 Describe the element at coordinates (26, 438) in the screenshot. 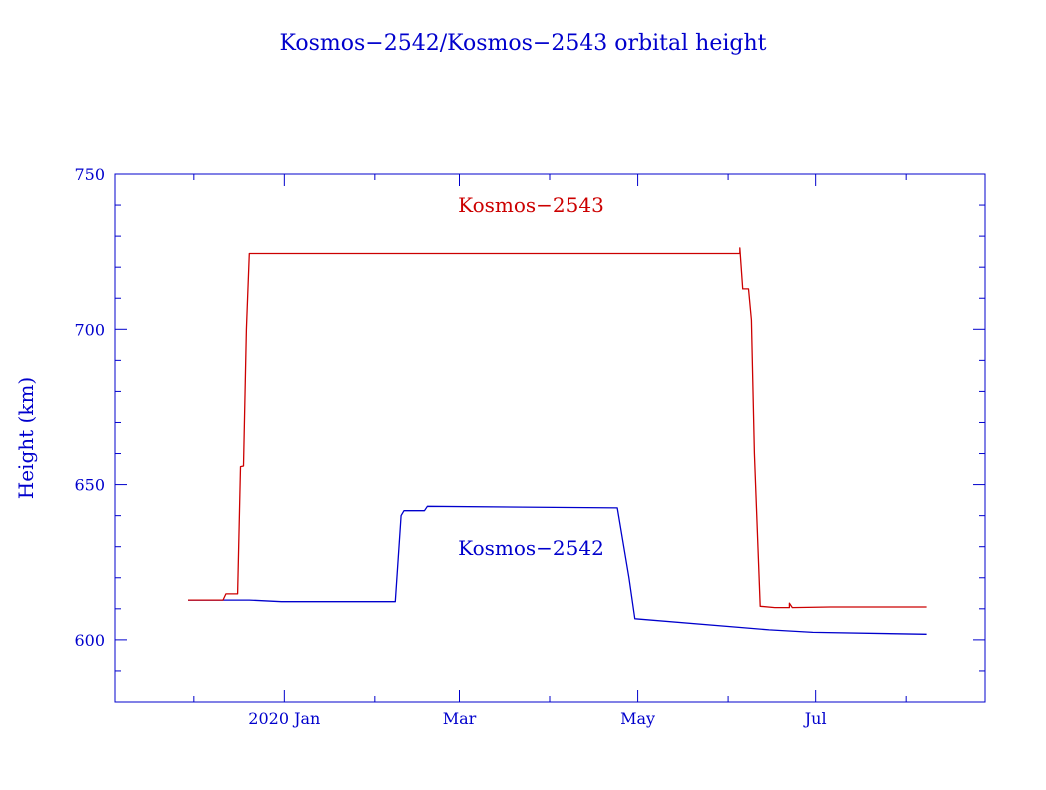

I see `y-axis-label: Height (km)` at that location.